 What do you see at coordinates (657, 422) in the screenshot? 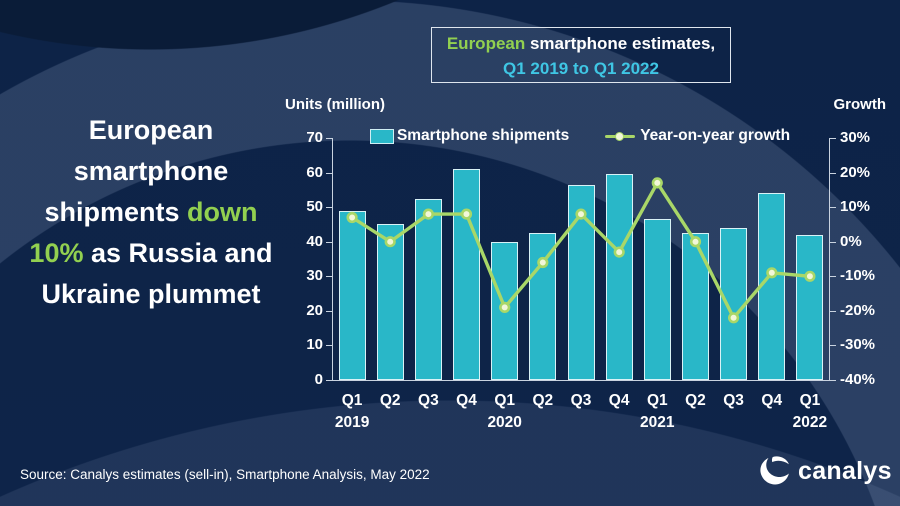
I see `x-year-label-2021: 2021` at bounding box center [657, 422].